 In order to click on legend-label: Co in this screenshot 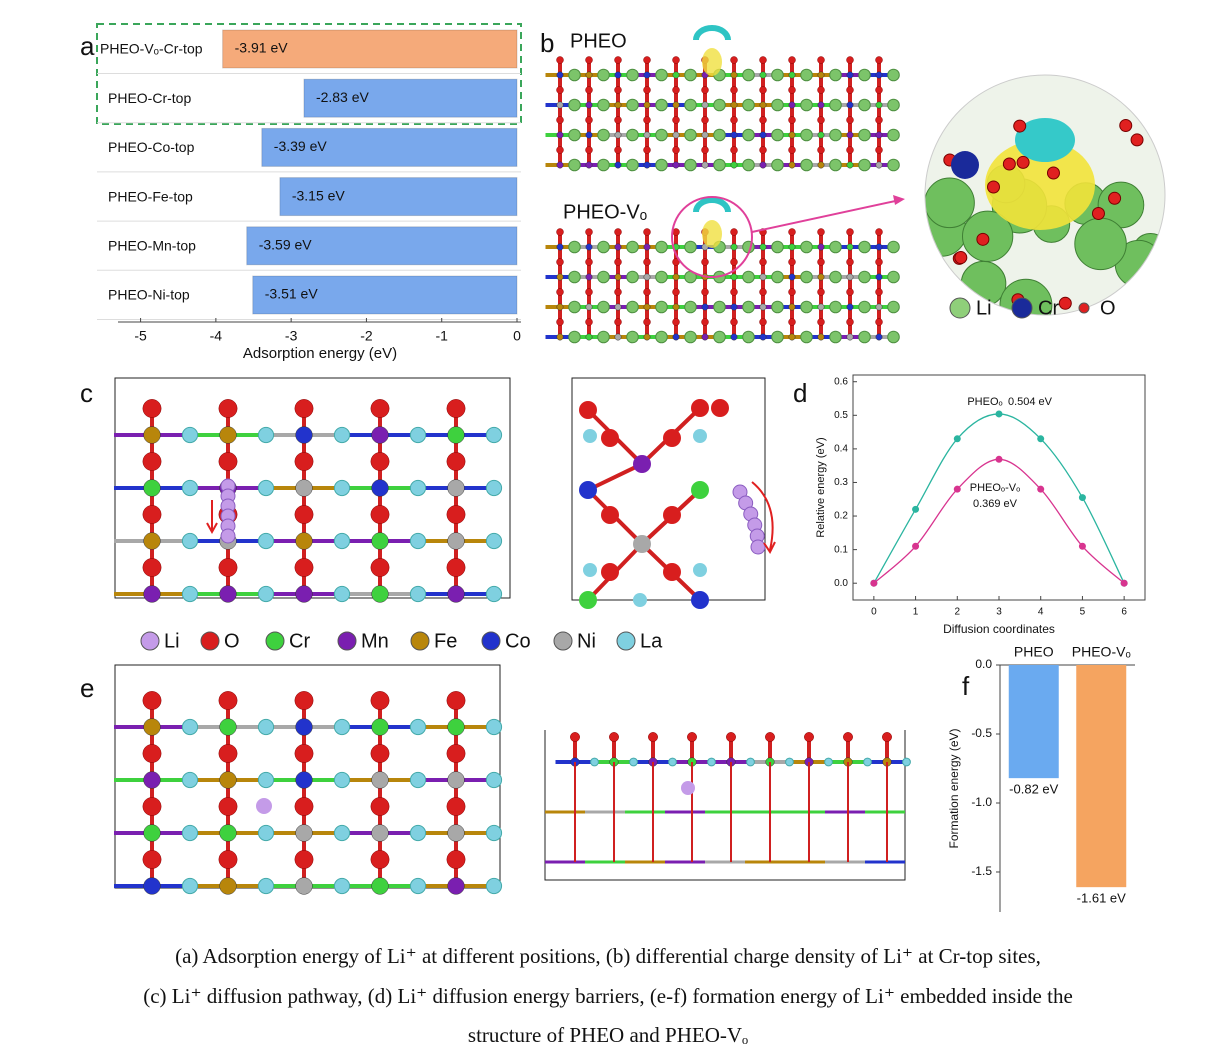, I will do `click(518, 641)`.